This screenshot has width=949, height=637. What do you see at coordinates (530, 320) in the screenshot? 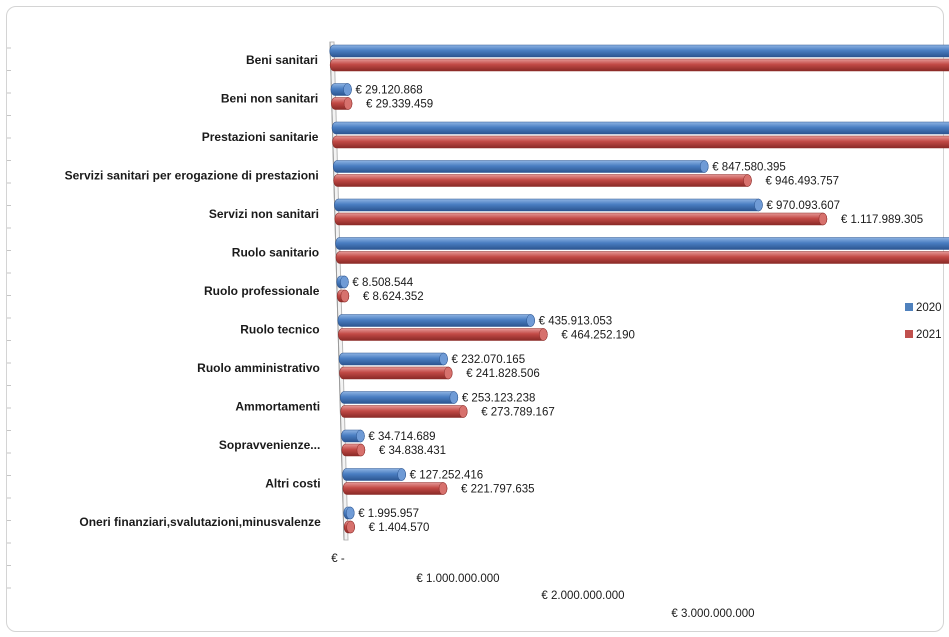
I see `bar-cap-ruolo-tecnico-2020` at bounding box center [530, 320].